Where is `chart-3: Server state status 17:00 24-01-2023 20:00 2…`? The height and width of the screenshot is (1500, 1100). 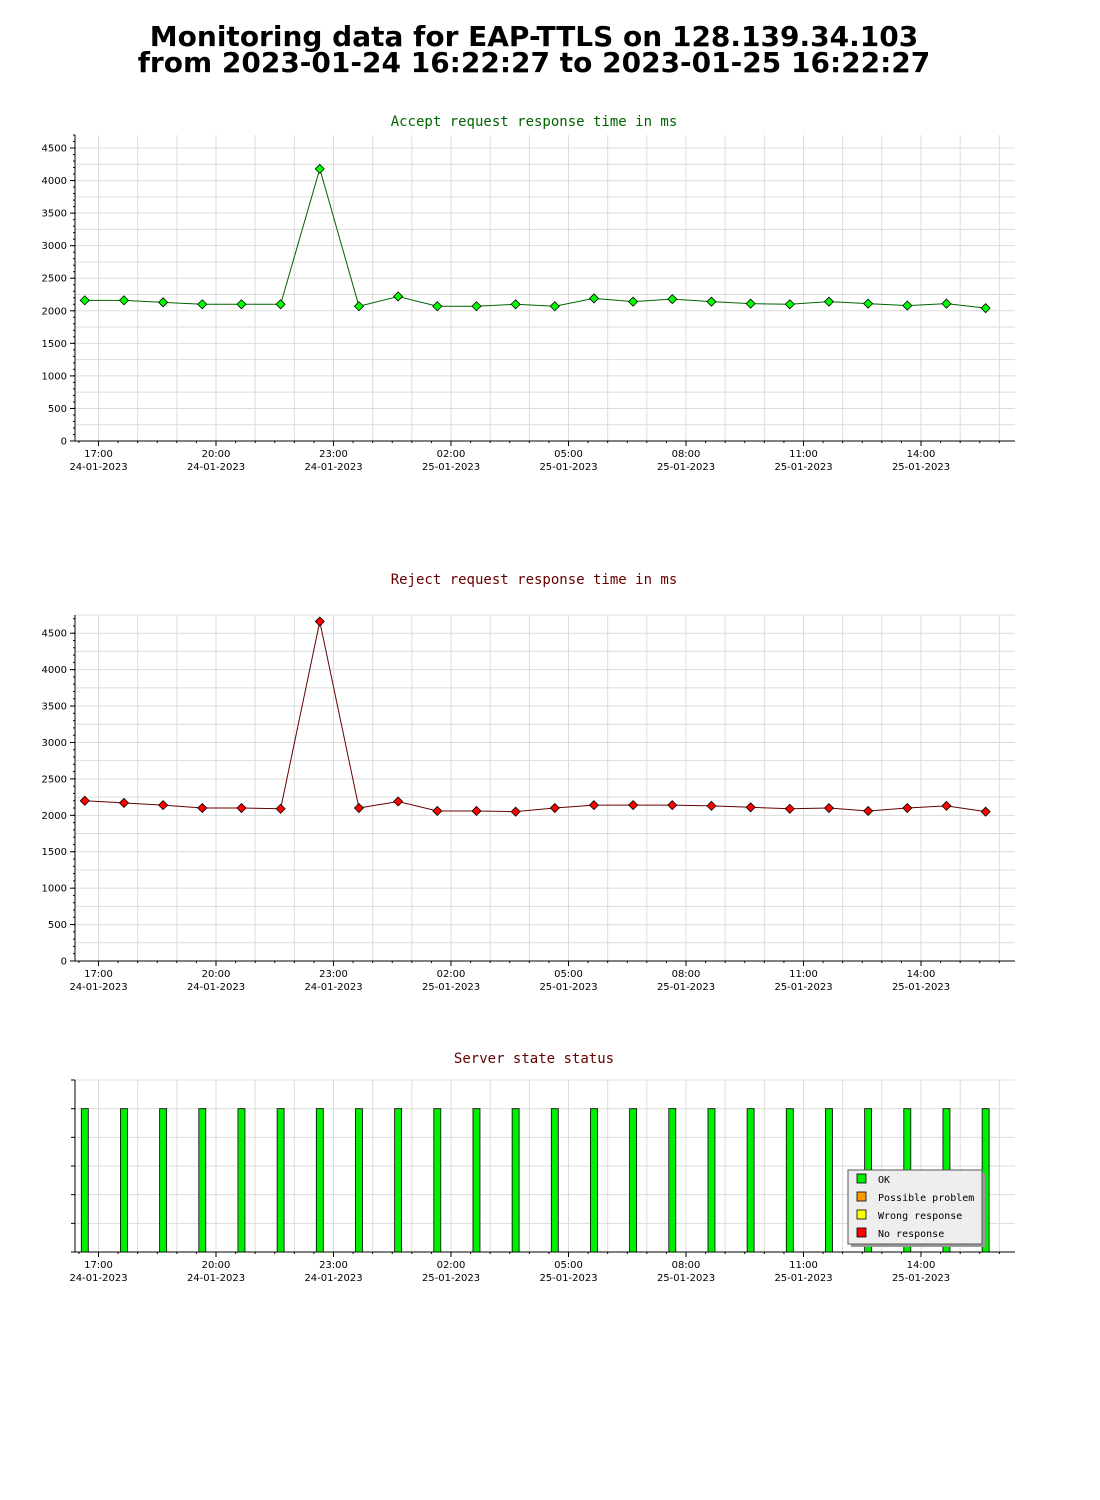
chart-3: Server state status 17:00 24-01-2023 20:00 2… is located at coordinates (542, 1167).